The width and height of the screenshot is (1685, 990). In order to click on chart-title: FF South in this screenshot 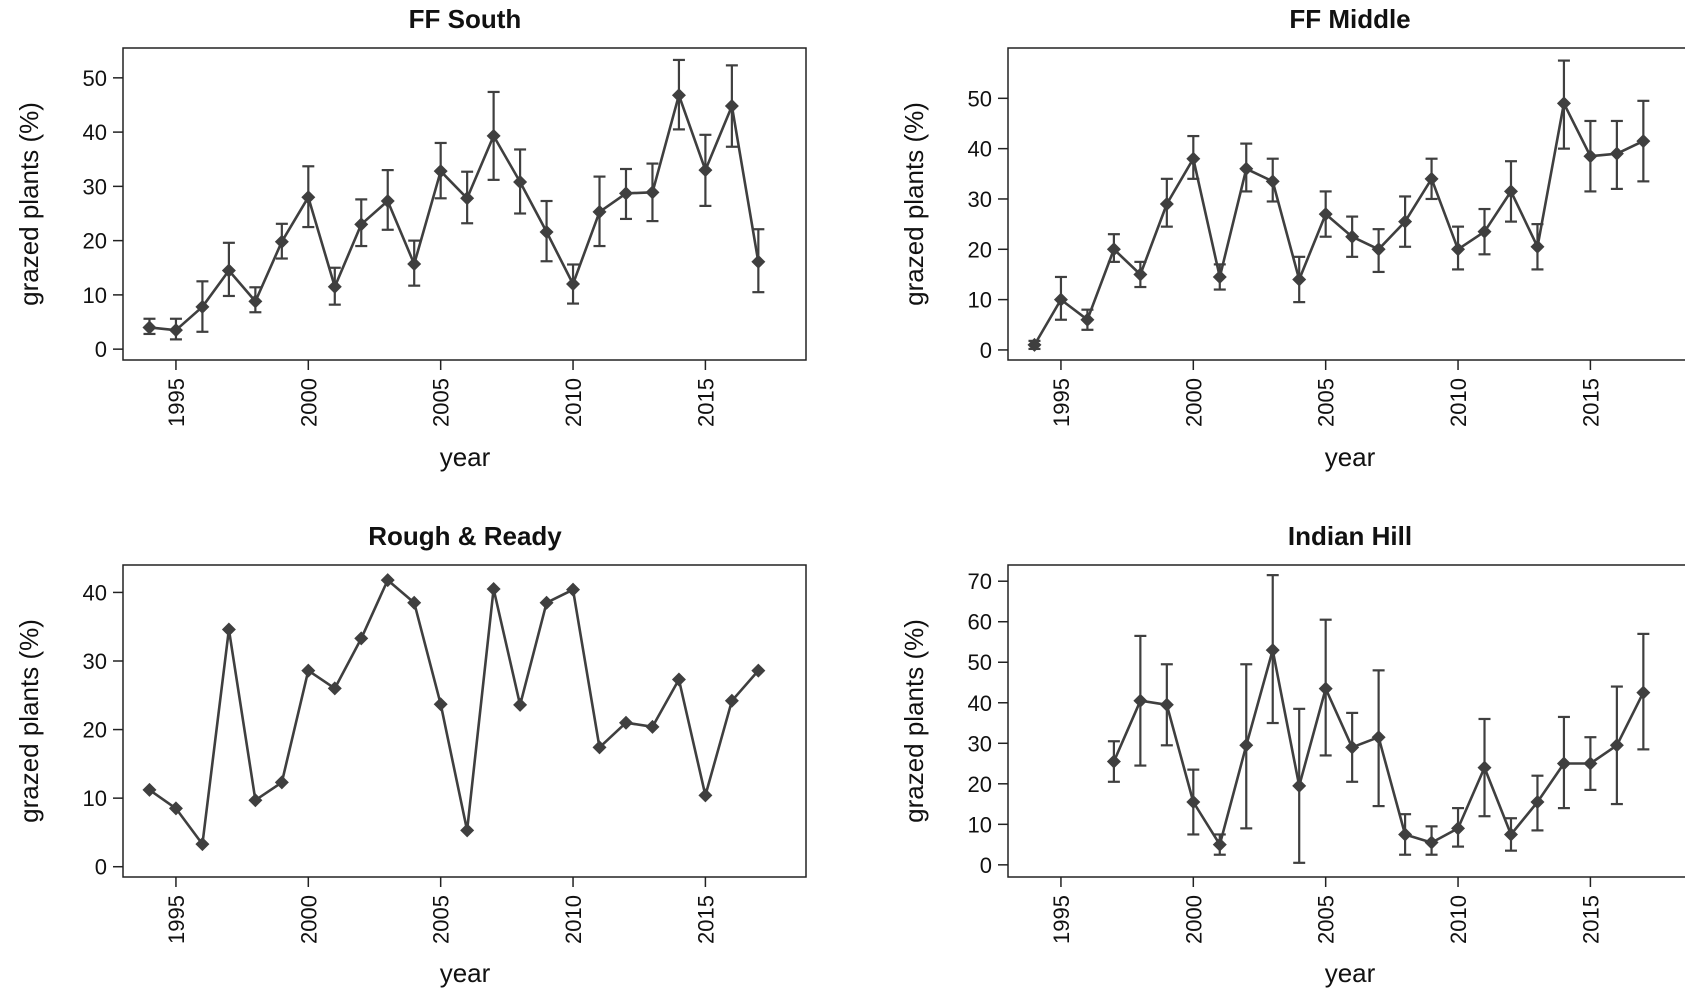, I will do `click(465, 19)`.